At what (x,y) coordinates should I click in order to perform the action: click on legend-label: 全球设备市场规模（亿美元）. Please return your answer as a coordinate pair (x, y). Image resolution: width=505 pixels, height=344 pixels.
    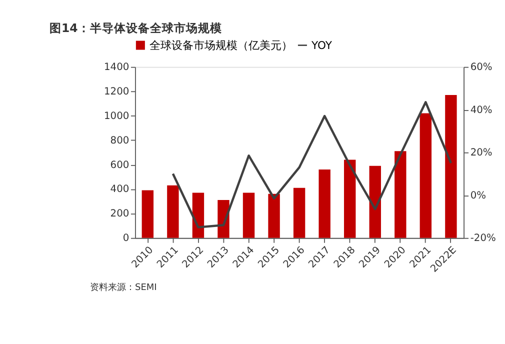
    Looking at the image, I should click on (220, 45).